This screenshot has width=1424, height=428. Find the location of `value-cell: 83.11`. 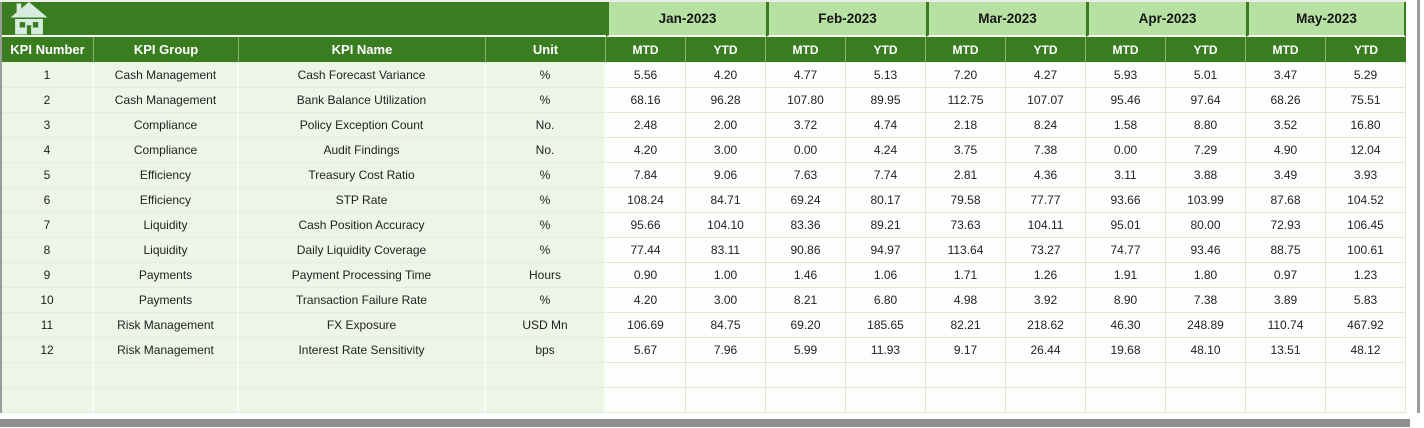

value-cell: 83.11 is located at coordinates (726, 250).